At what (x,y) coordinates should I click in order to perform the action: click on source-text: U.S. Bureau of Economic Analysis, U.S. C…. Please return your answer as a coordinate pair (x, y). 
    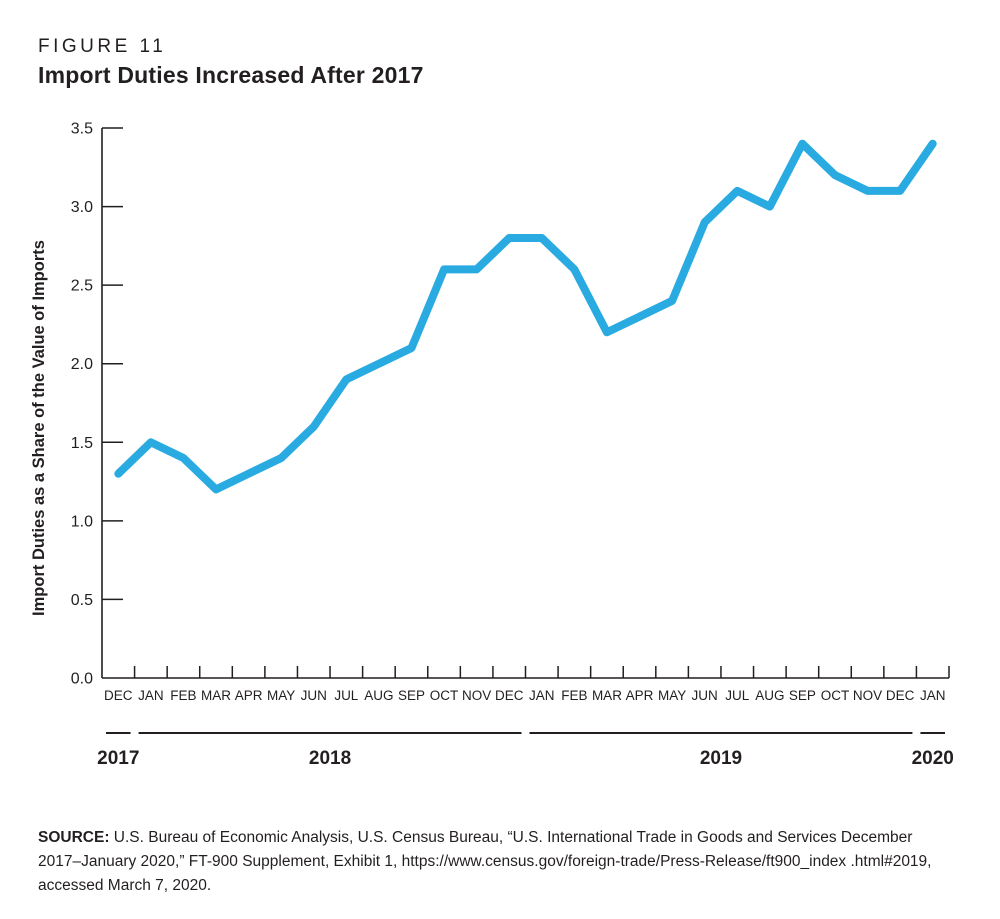
    Looking at the image, I should click on (485, 861).